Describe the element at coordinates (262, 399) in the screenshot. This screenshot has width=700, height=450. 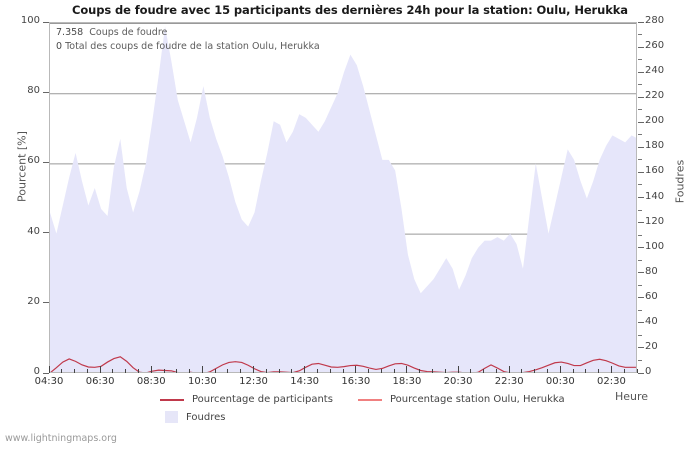
I see `legend-label-participants: Pourcentage de participants` at that location.